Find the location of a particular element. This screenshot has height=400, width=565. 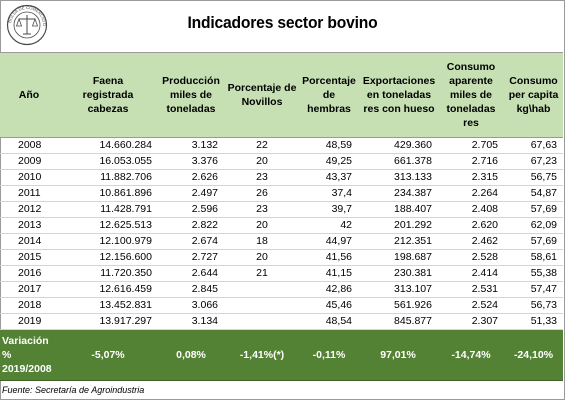

cell-consumo-per-capita: 57,69 is located at coordinates (533, 209).